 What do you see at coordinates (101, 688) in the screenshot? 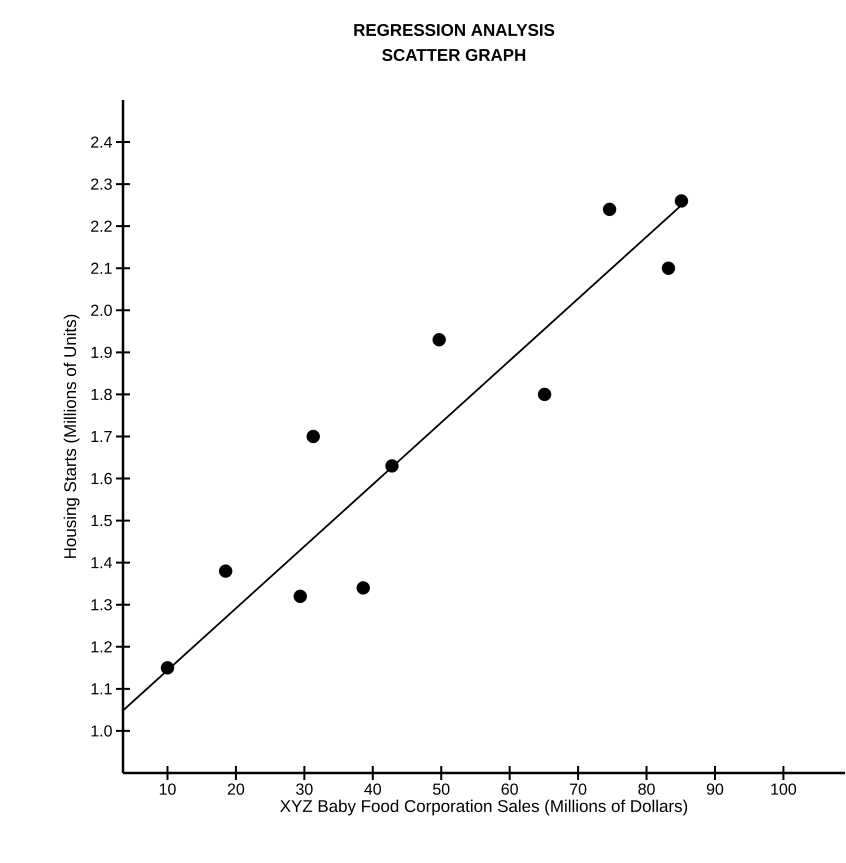
I see `y-tick-label: 1.1` at bounding box center [101, 688].